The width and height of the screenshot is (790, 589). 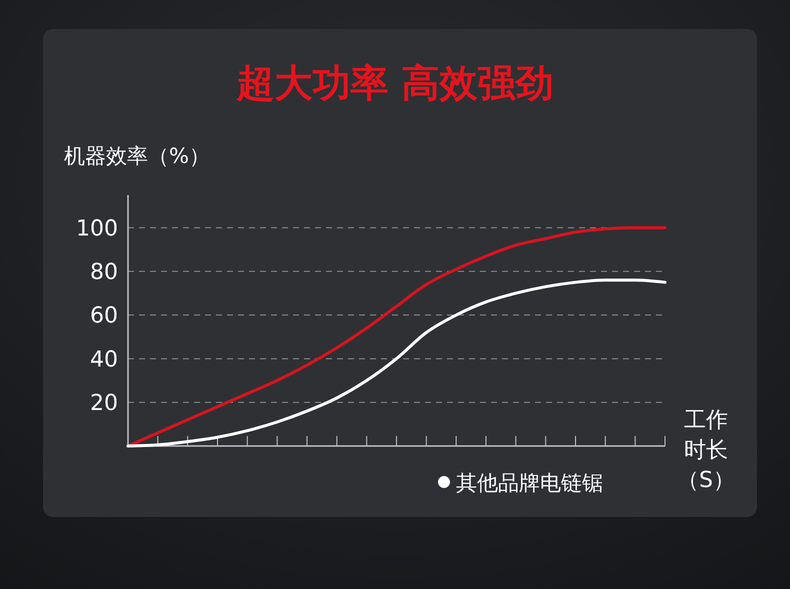 What do you see at coordinates (529, 483) in the screenshot?
I see `legend-label: 其他品牌电链锯` at bounding box center [529, 483].